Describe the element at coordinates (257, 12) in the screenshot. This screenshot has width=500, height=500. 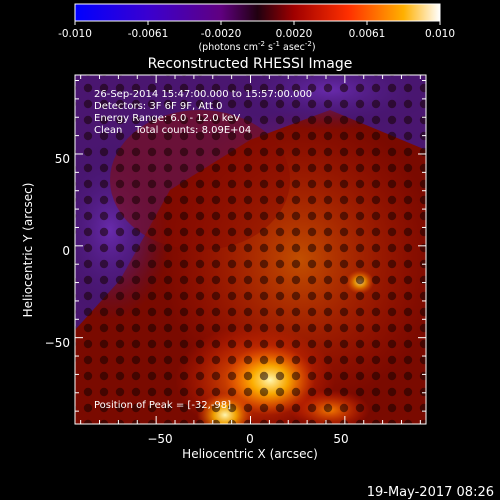
I see `colorbar-gradient` at that location.